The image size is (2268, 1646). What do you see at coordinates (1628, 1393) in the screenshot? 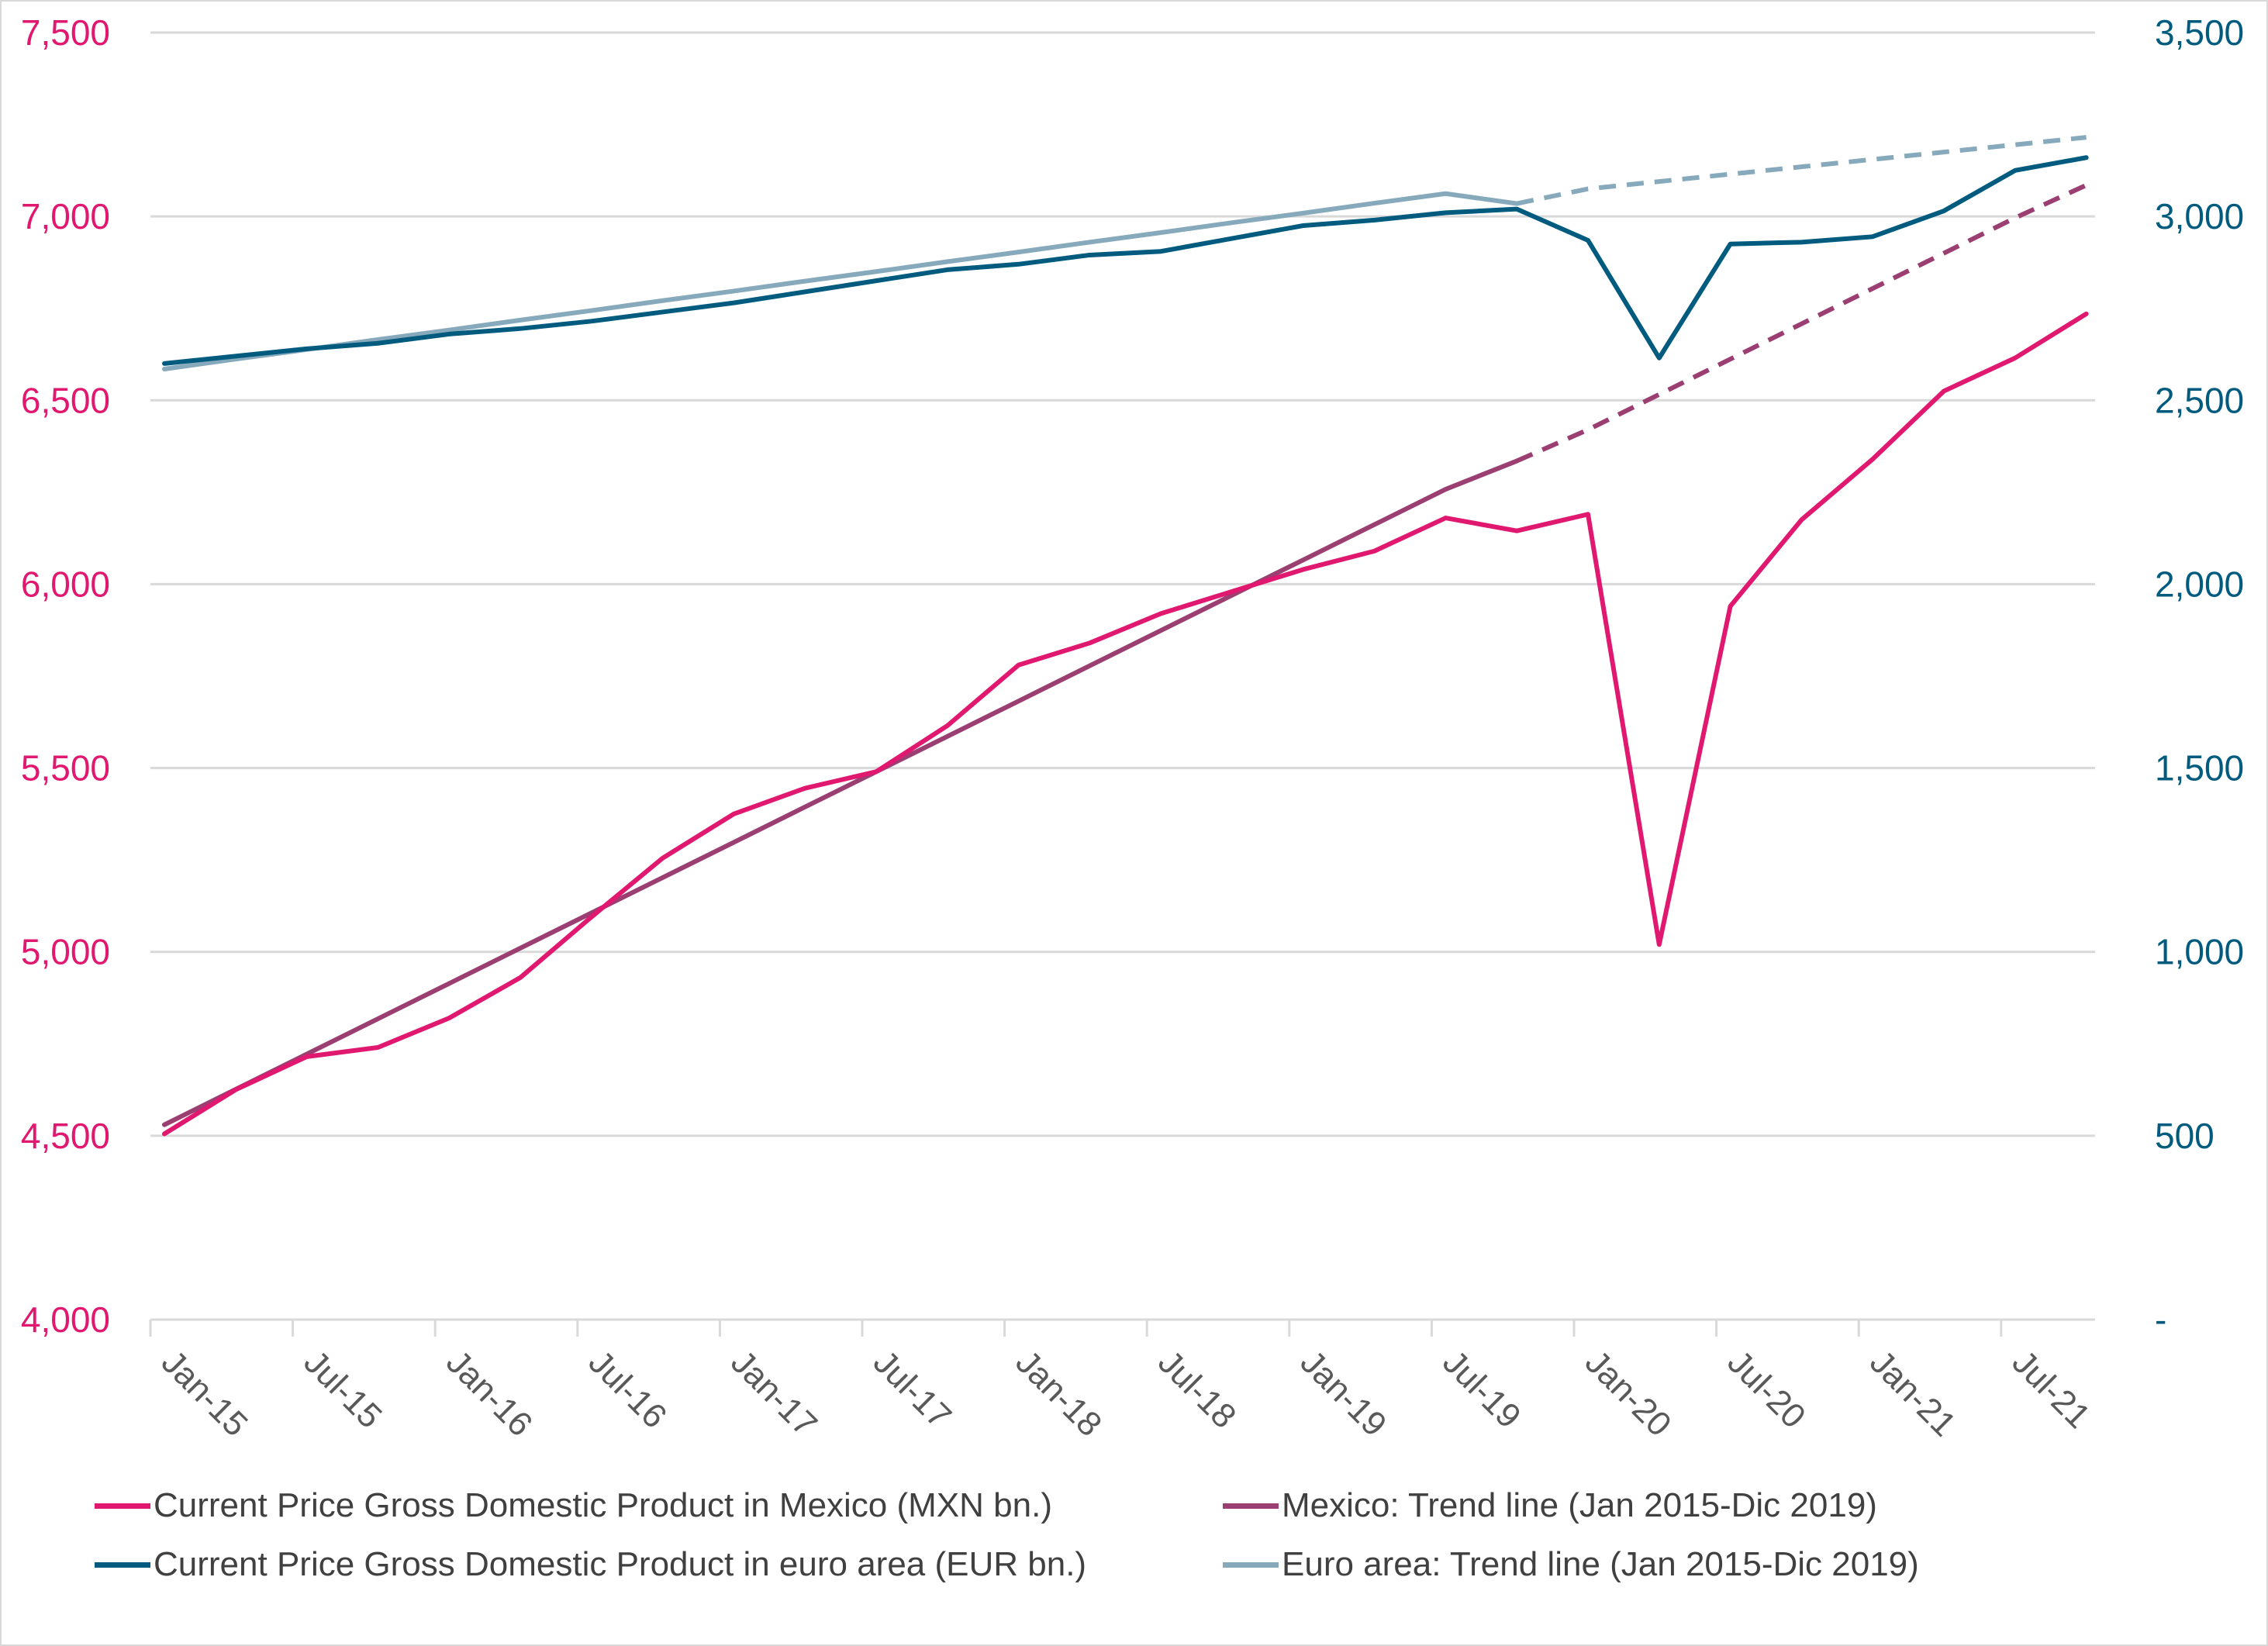
I see `x-tick-label: Jan-20` at bounding box center [1628, 1393].